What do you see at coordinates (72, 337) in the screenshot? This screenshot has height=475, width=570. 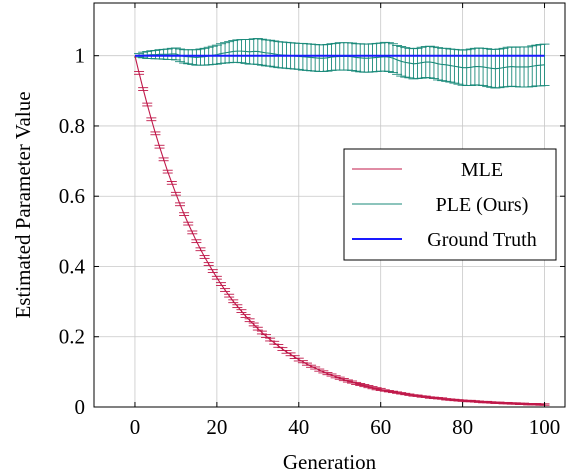 I see `y-tick-label: 0.2` at bounding box center [72, 337].